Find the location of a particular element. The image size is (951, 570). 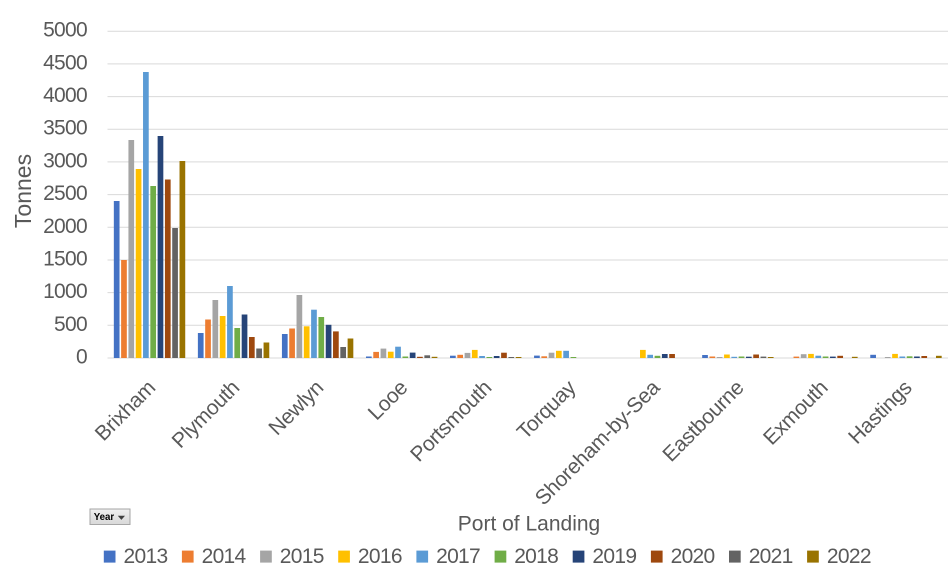

svg-text: 5000 is located at coordinates (65, 30).